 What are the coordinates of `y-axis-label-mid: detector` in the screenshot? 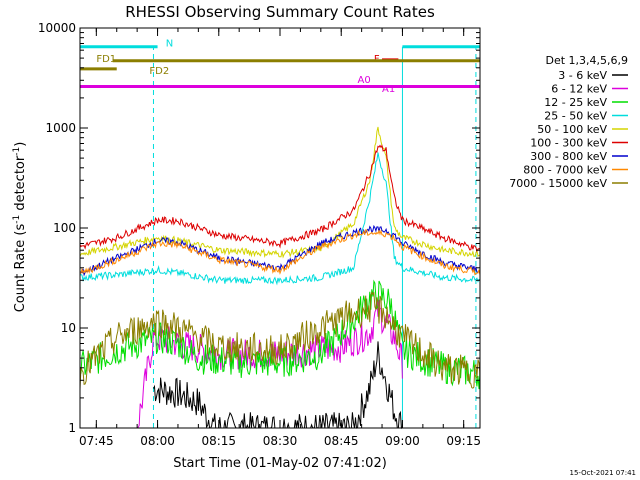 It's located at (20, 185).